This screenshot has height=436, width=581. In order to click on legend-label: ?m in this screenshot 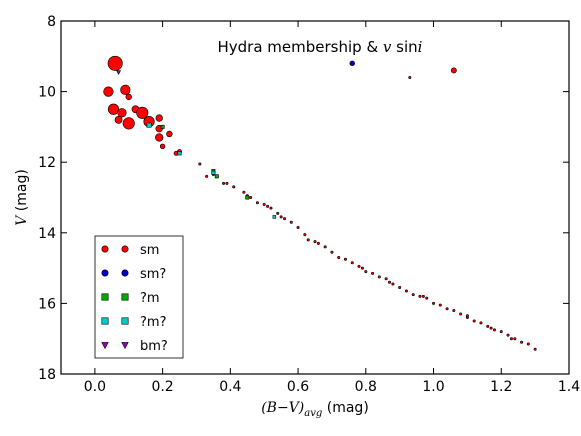, I will do `click(150, 298)`.